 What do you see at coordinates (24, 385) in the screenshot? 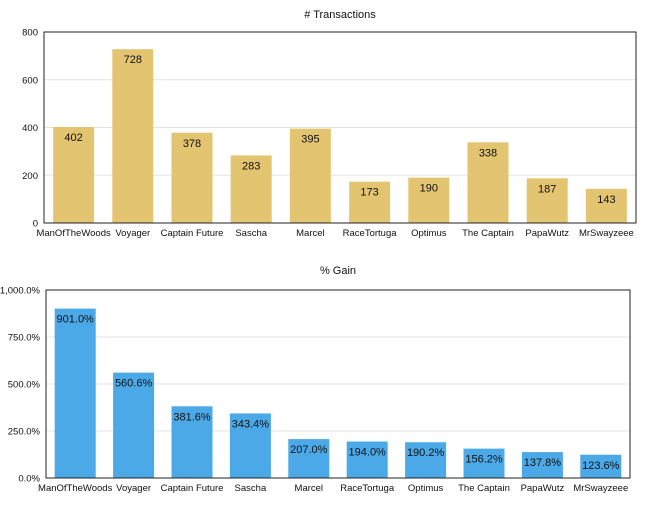
I see `y-tick-label: 500.0%` at bounding box center [24, 385].